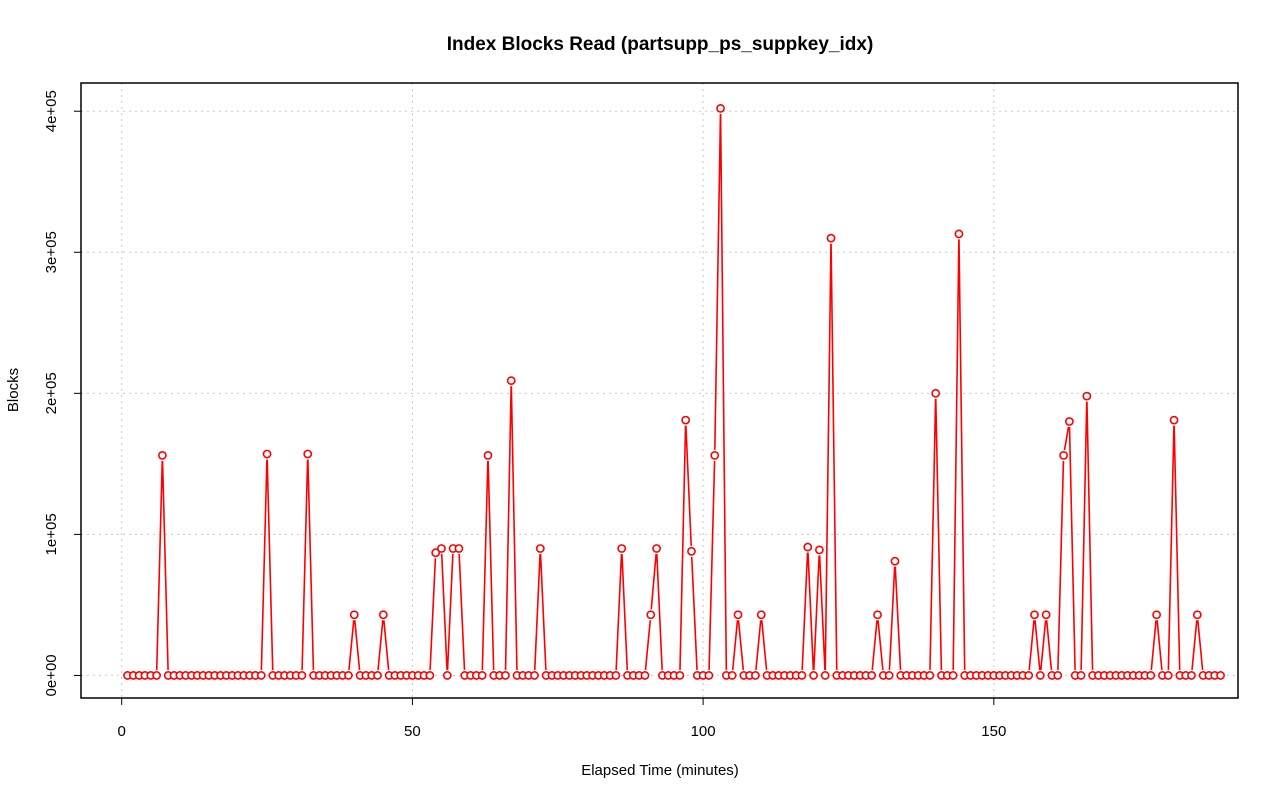  I want to click on x-tick-label: 150, so click(993, 731).